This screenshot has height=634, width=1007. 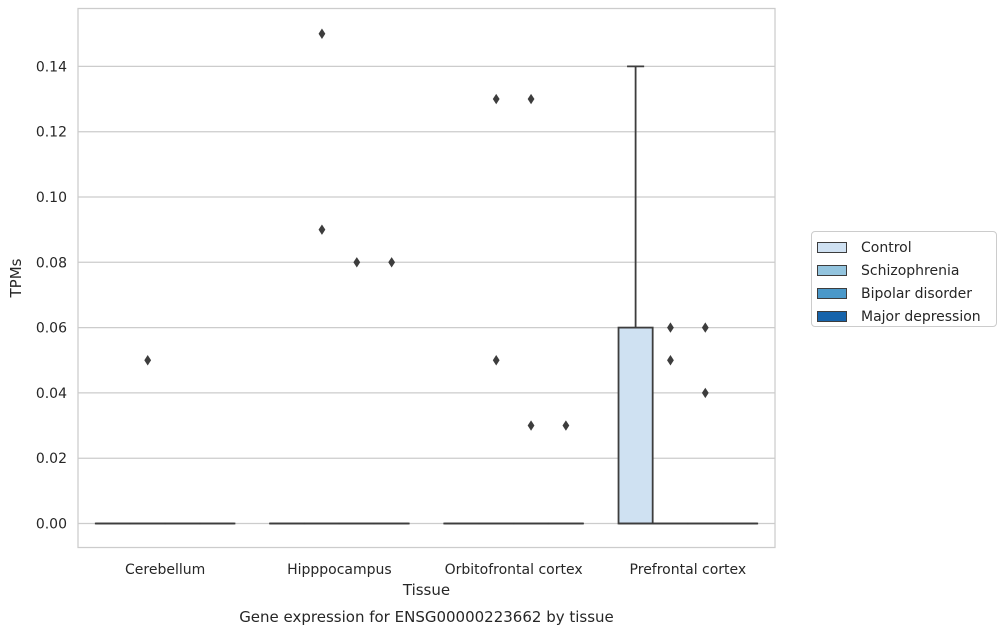 I want to click on legend-label-major-depression: Major depression, so click(x=921, y=316).